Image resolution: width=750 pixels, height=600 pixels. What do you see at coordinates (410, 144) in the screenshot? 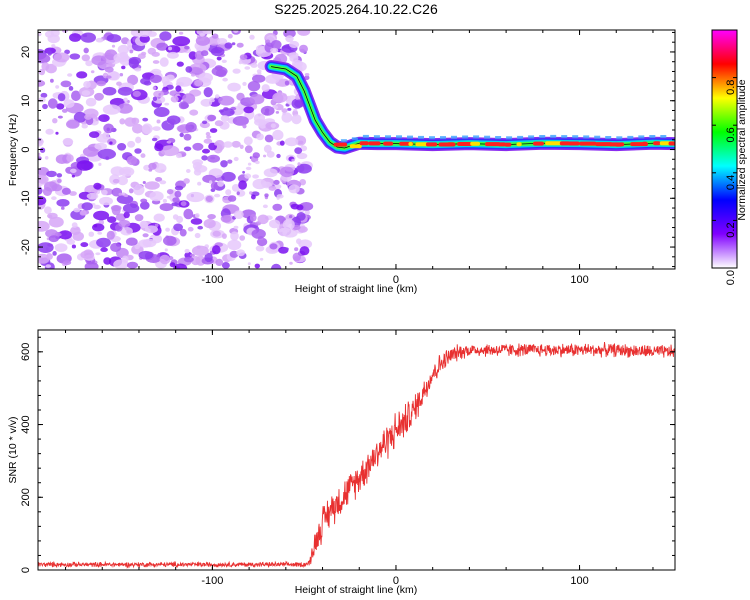
I see `track-hotspot` at bounding box center [410, 144].